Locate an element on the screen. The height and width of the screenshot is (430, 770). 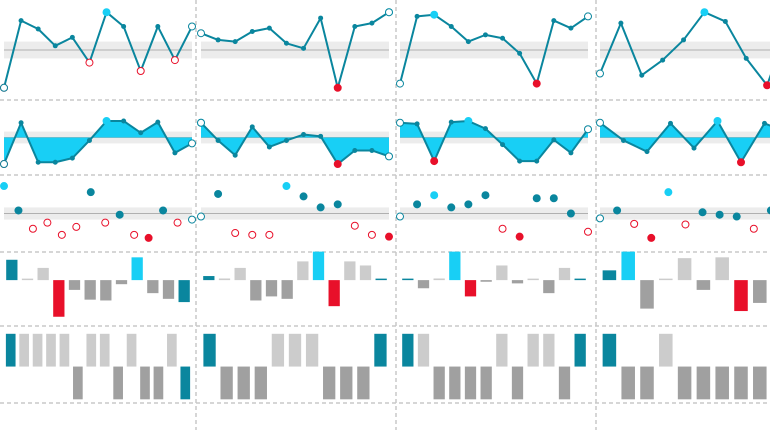
low-marker is located at coordinates (741, 162).